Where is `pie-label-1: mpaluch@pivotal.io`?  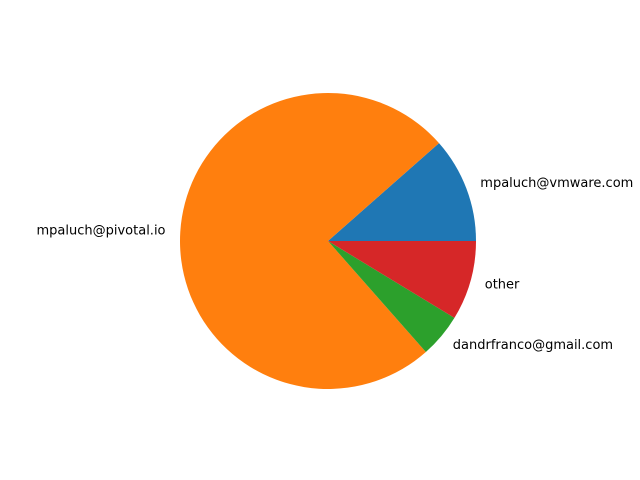 pie-label-1: mpaluch@pivotal.io is located at coordinates (101, 230).